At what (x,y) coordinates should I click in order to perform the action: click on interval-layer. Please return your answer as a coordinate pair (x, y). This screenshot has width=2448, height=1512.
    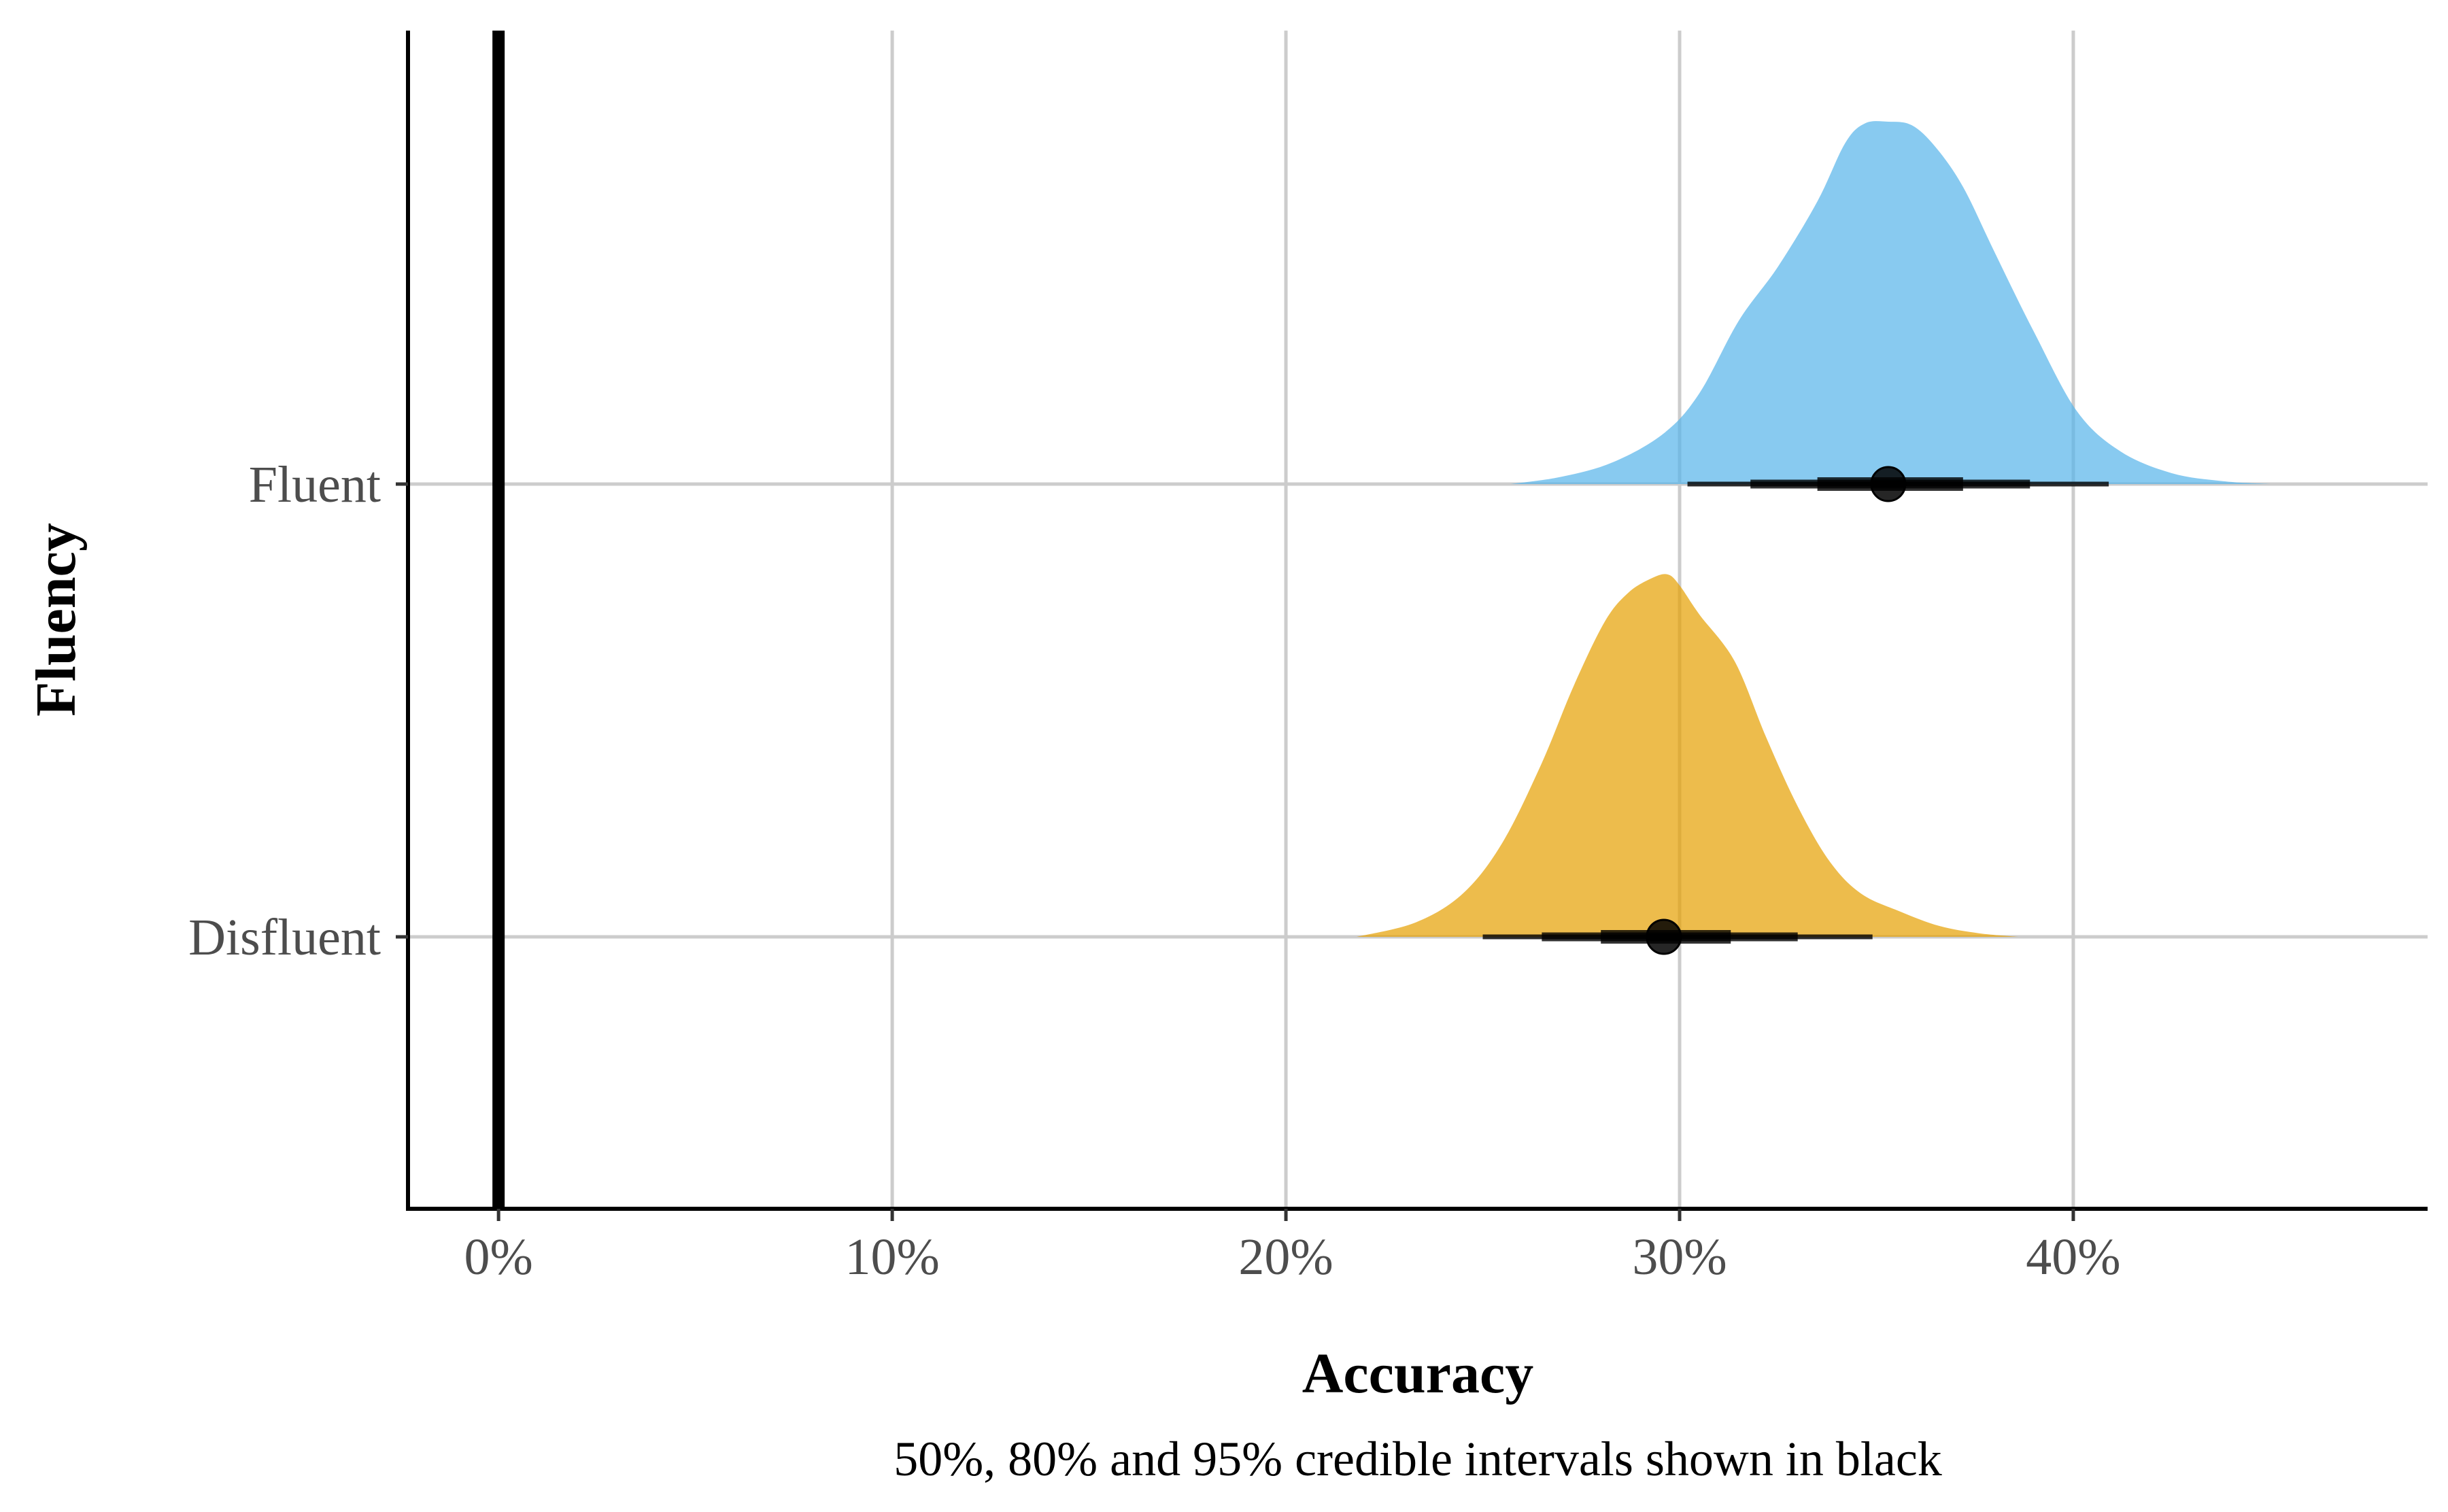
    Looking at the image, I should click on (1796, 710).